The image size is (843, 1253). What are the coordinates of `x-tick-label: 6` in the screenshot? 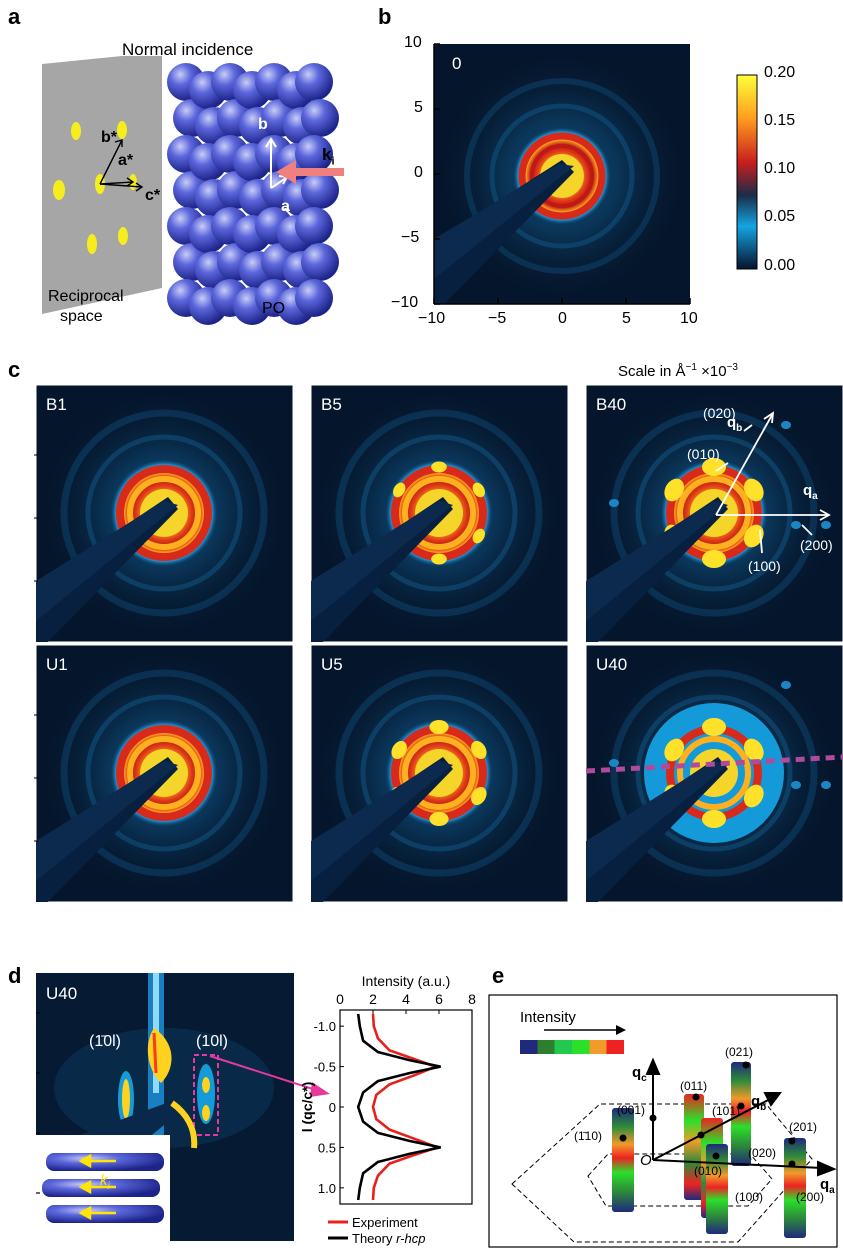 It's located at (439, 999).